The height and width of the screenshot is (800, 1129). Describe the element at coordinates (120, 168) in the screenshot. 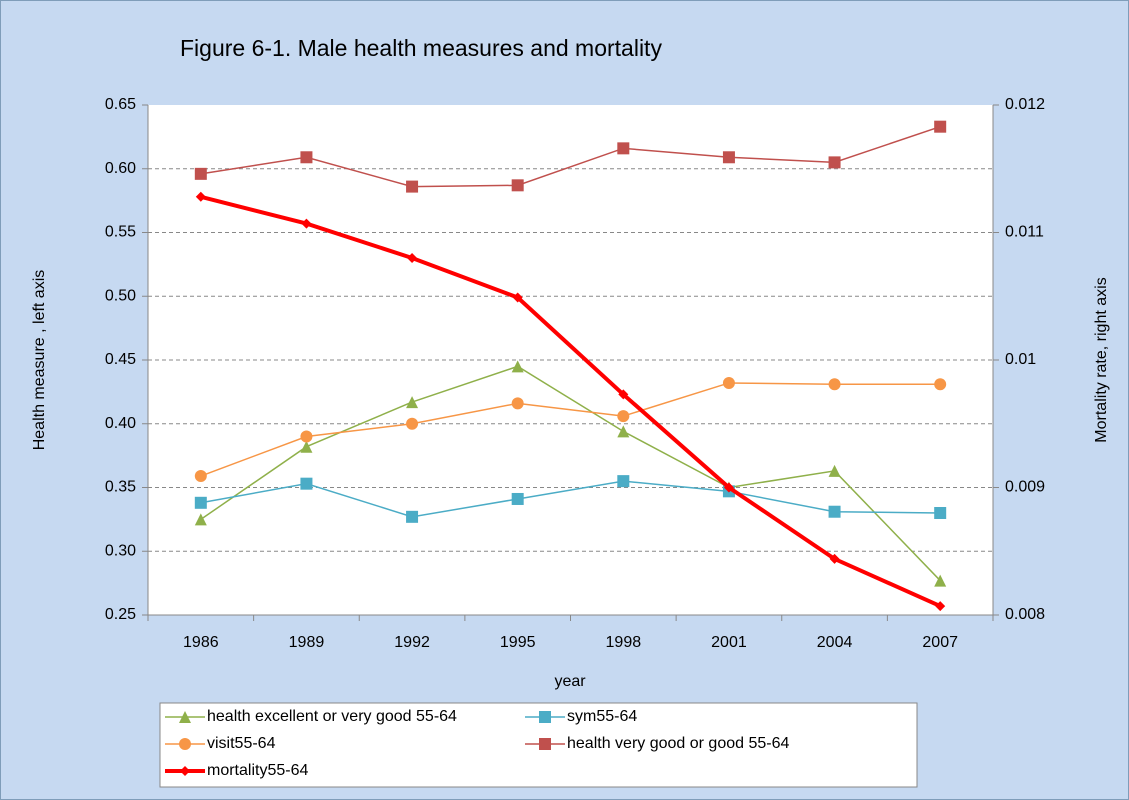

I see `y-tick-label: 0.60` at that location.